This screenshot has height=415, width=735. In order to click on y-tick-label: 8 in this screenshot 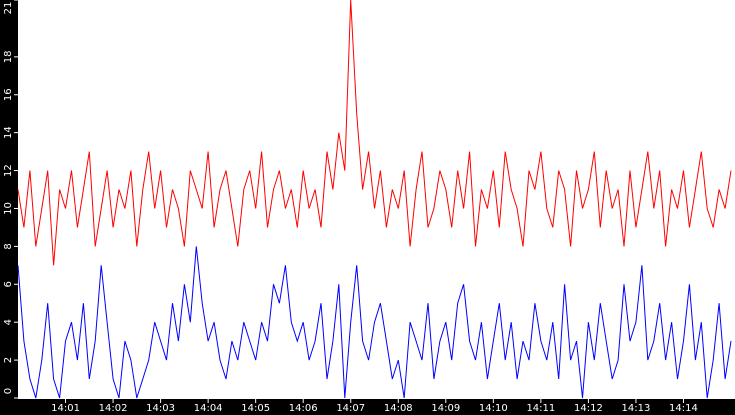, I will do `click(8, 246)`.